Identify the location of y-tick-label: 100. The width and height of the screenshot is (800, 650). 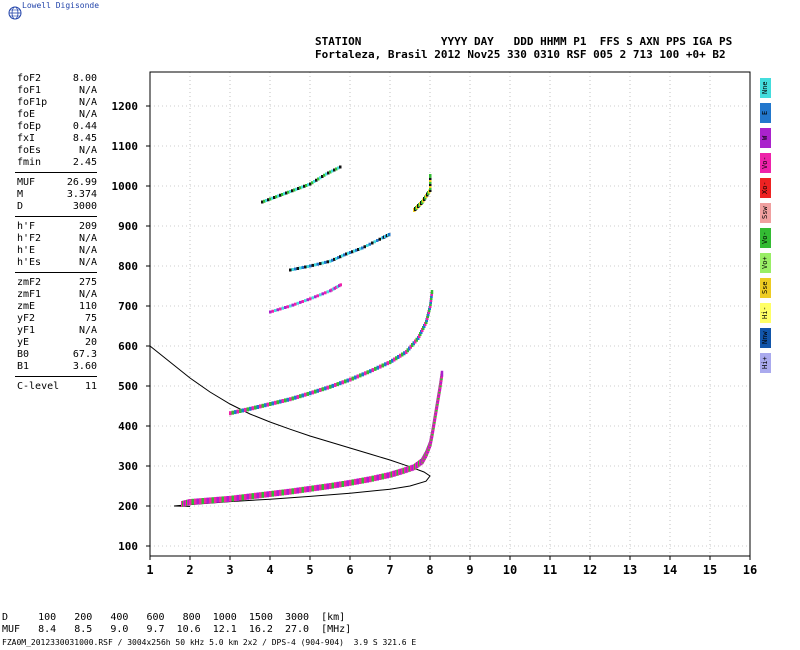
(128, 546).